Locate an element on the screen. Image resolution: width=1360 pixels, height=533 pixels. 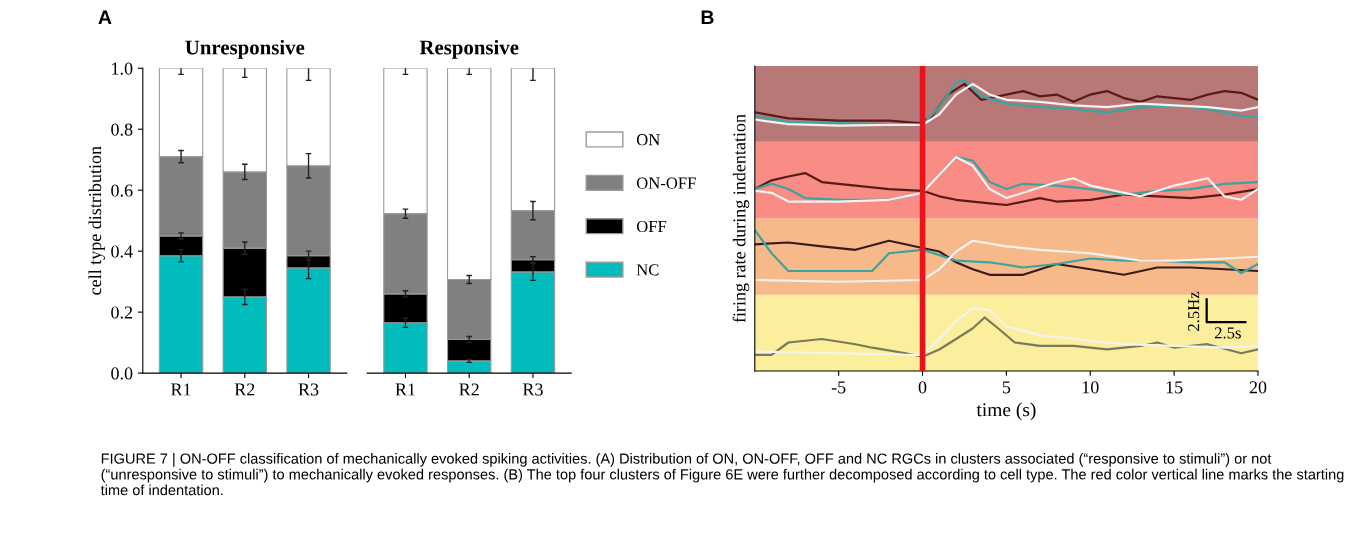
x-tick-label: 5 is located at coordinates (1006, 387).